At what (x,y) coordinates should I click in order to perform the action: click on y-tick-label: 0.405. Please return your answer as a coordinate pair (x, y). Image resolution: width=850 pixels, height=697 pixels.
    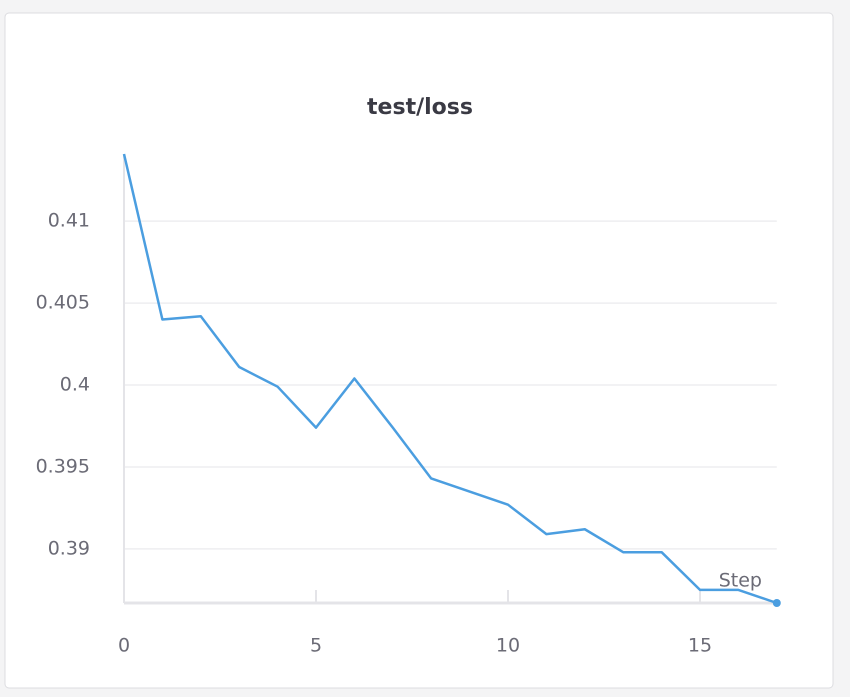
    Looking at the image, I should click on (63, 303).